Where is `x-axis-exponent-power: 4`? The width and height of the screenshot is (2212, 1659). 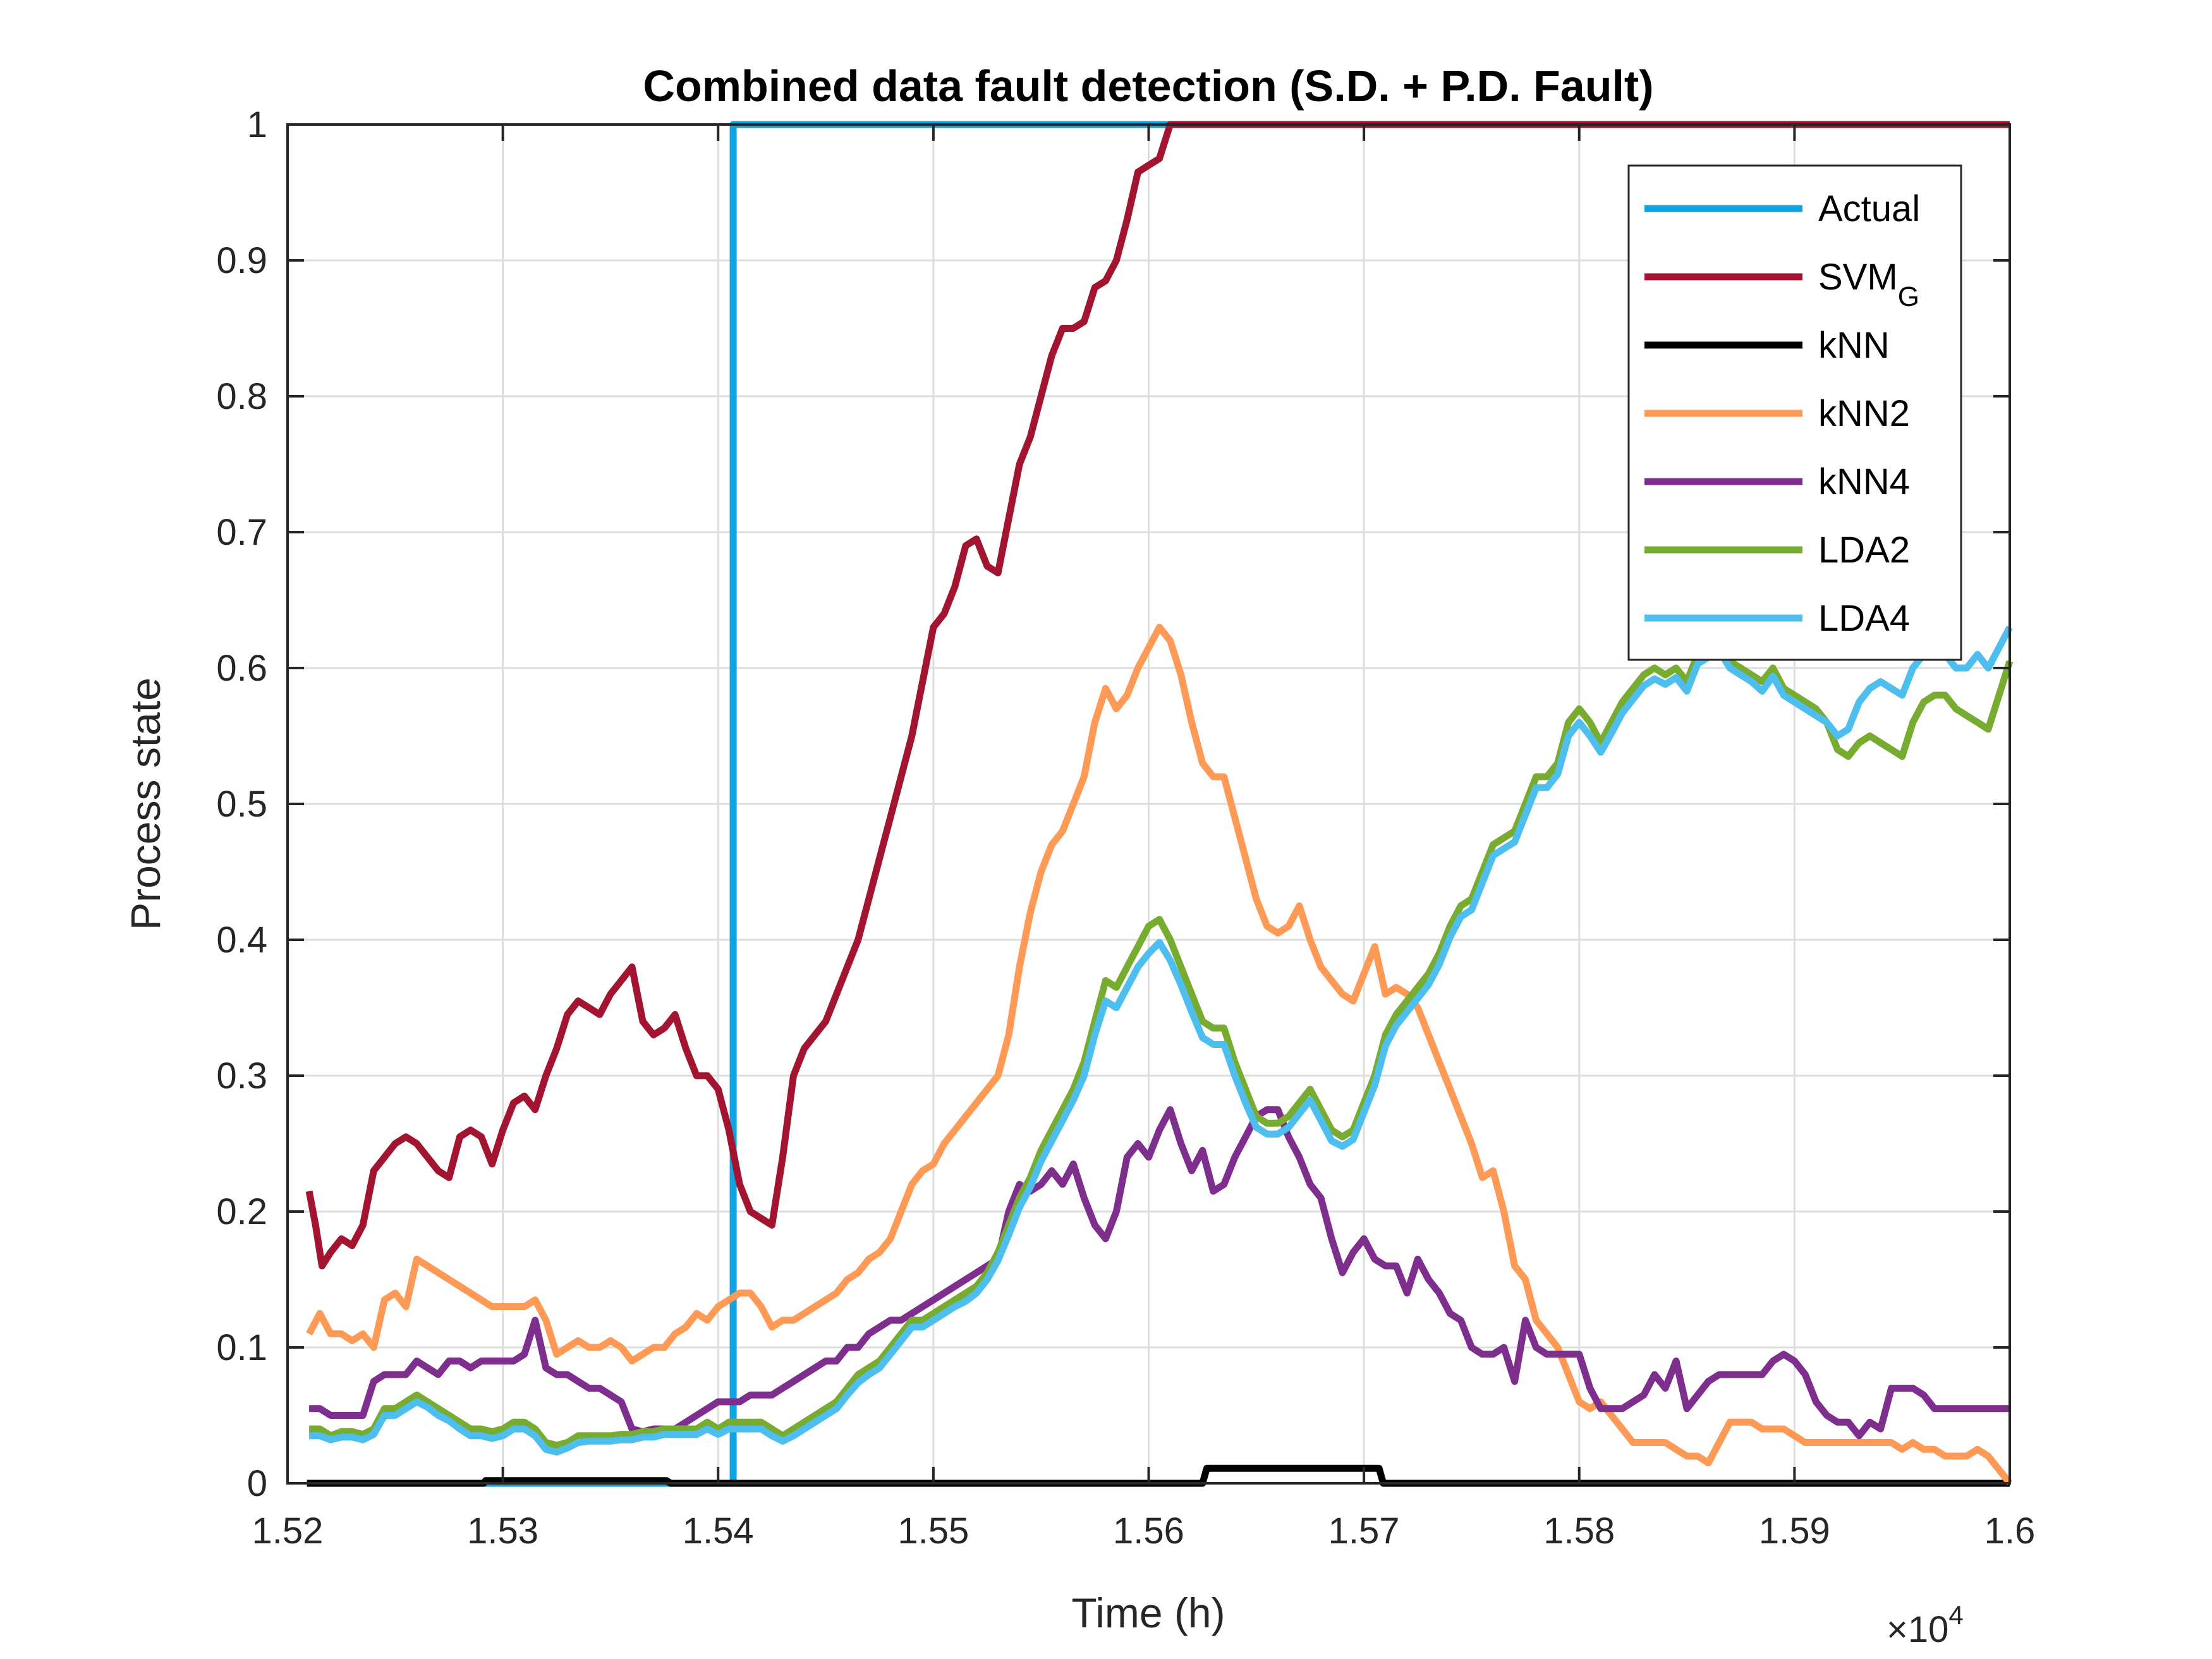 x-axis-exponent-power: 4 is located at coordinates (1956, 1615).